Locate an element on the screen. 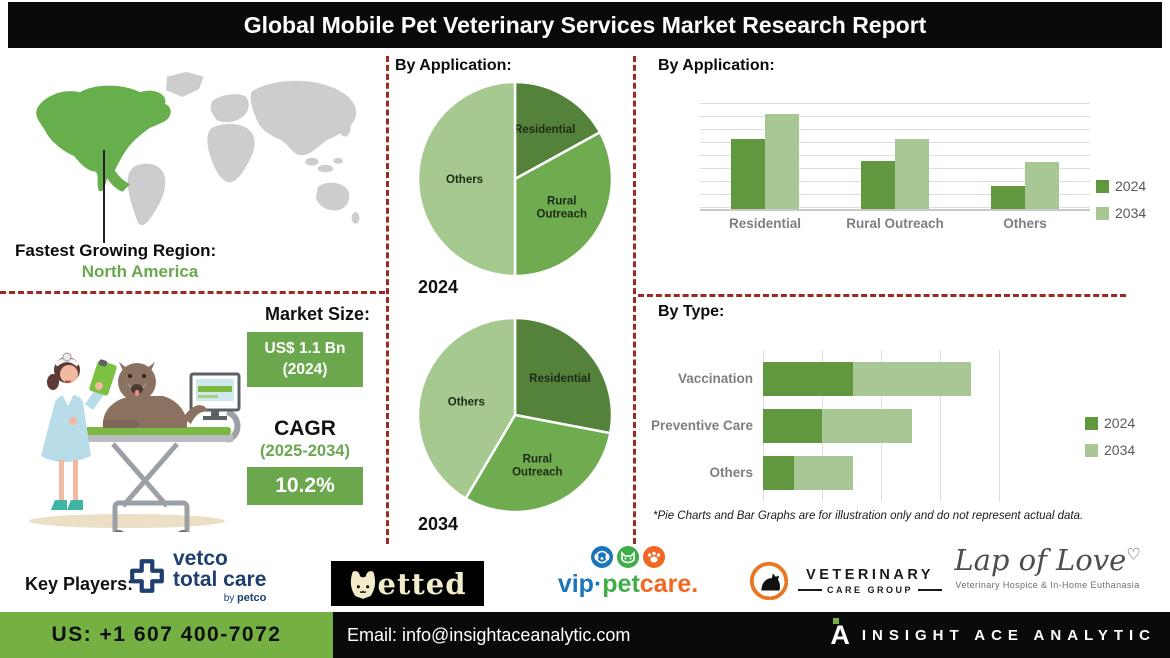  vip-petcare-wordmark: vip·petcare. is located at coordinates (628, 584).